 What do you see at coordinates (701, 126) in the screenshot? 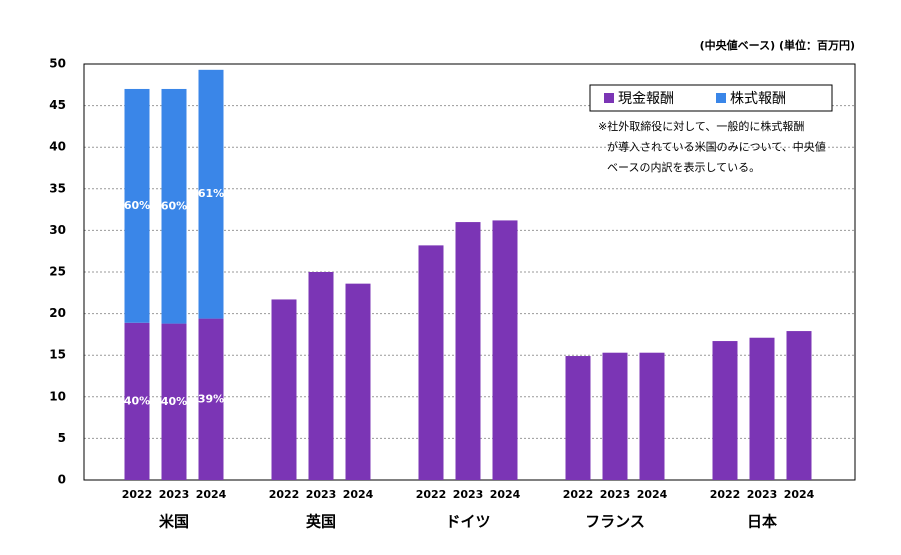
I see `note-line: ※社外取締役に対して、一般的に株式報酬` at bounding box center [701, 126].